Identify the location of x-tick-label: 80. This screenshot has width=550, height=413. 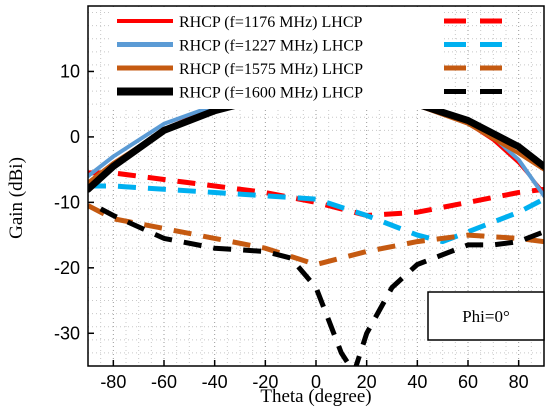
(519, 382).